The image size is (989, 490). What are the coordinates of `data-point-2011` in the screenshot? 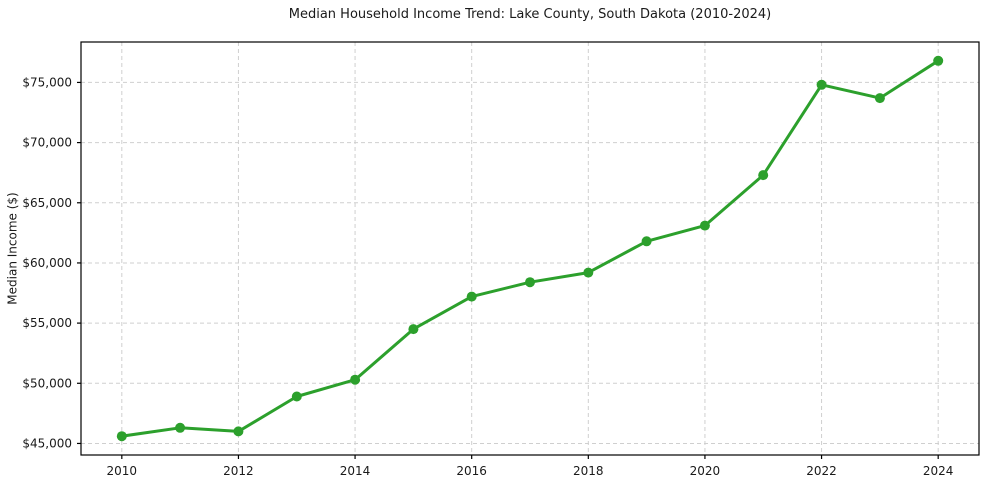 It's located at (180, 427).